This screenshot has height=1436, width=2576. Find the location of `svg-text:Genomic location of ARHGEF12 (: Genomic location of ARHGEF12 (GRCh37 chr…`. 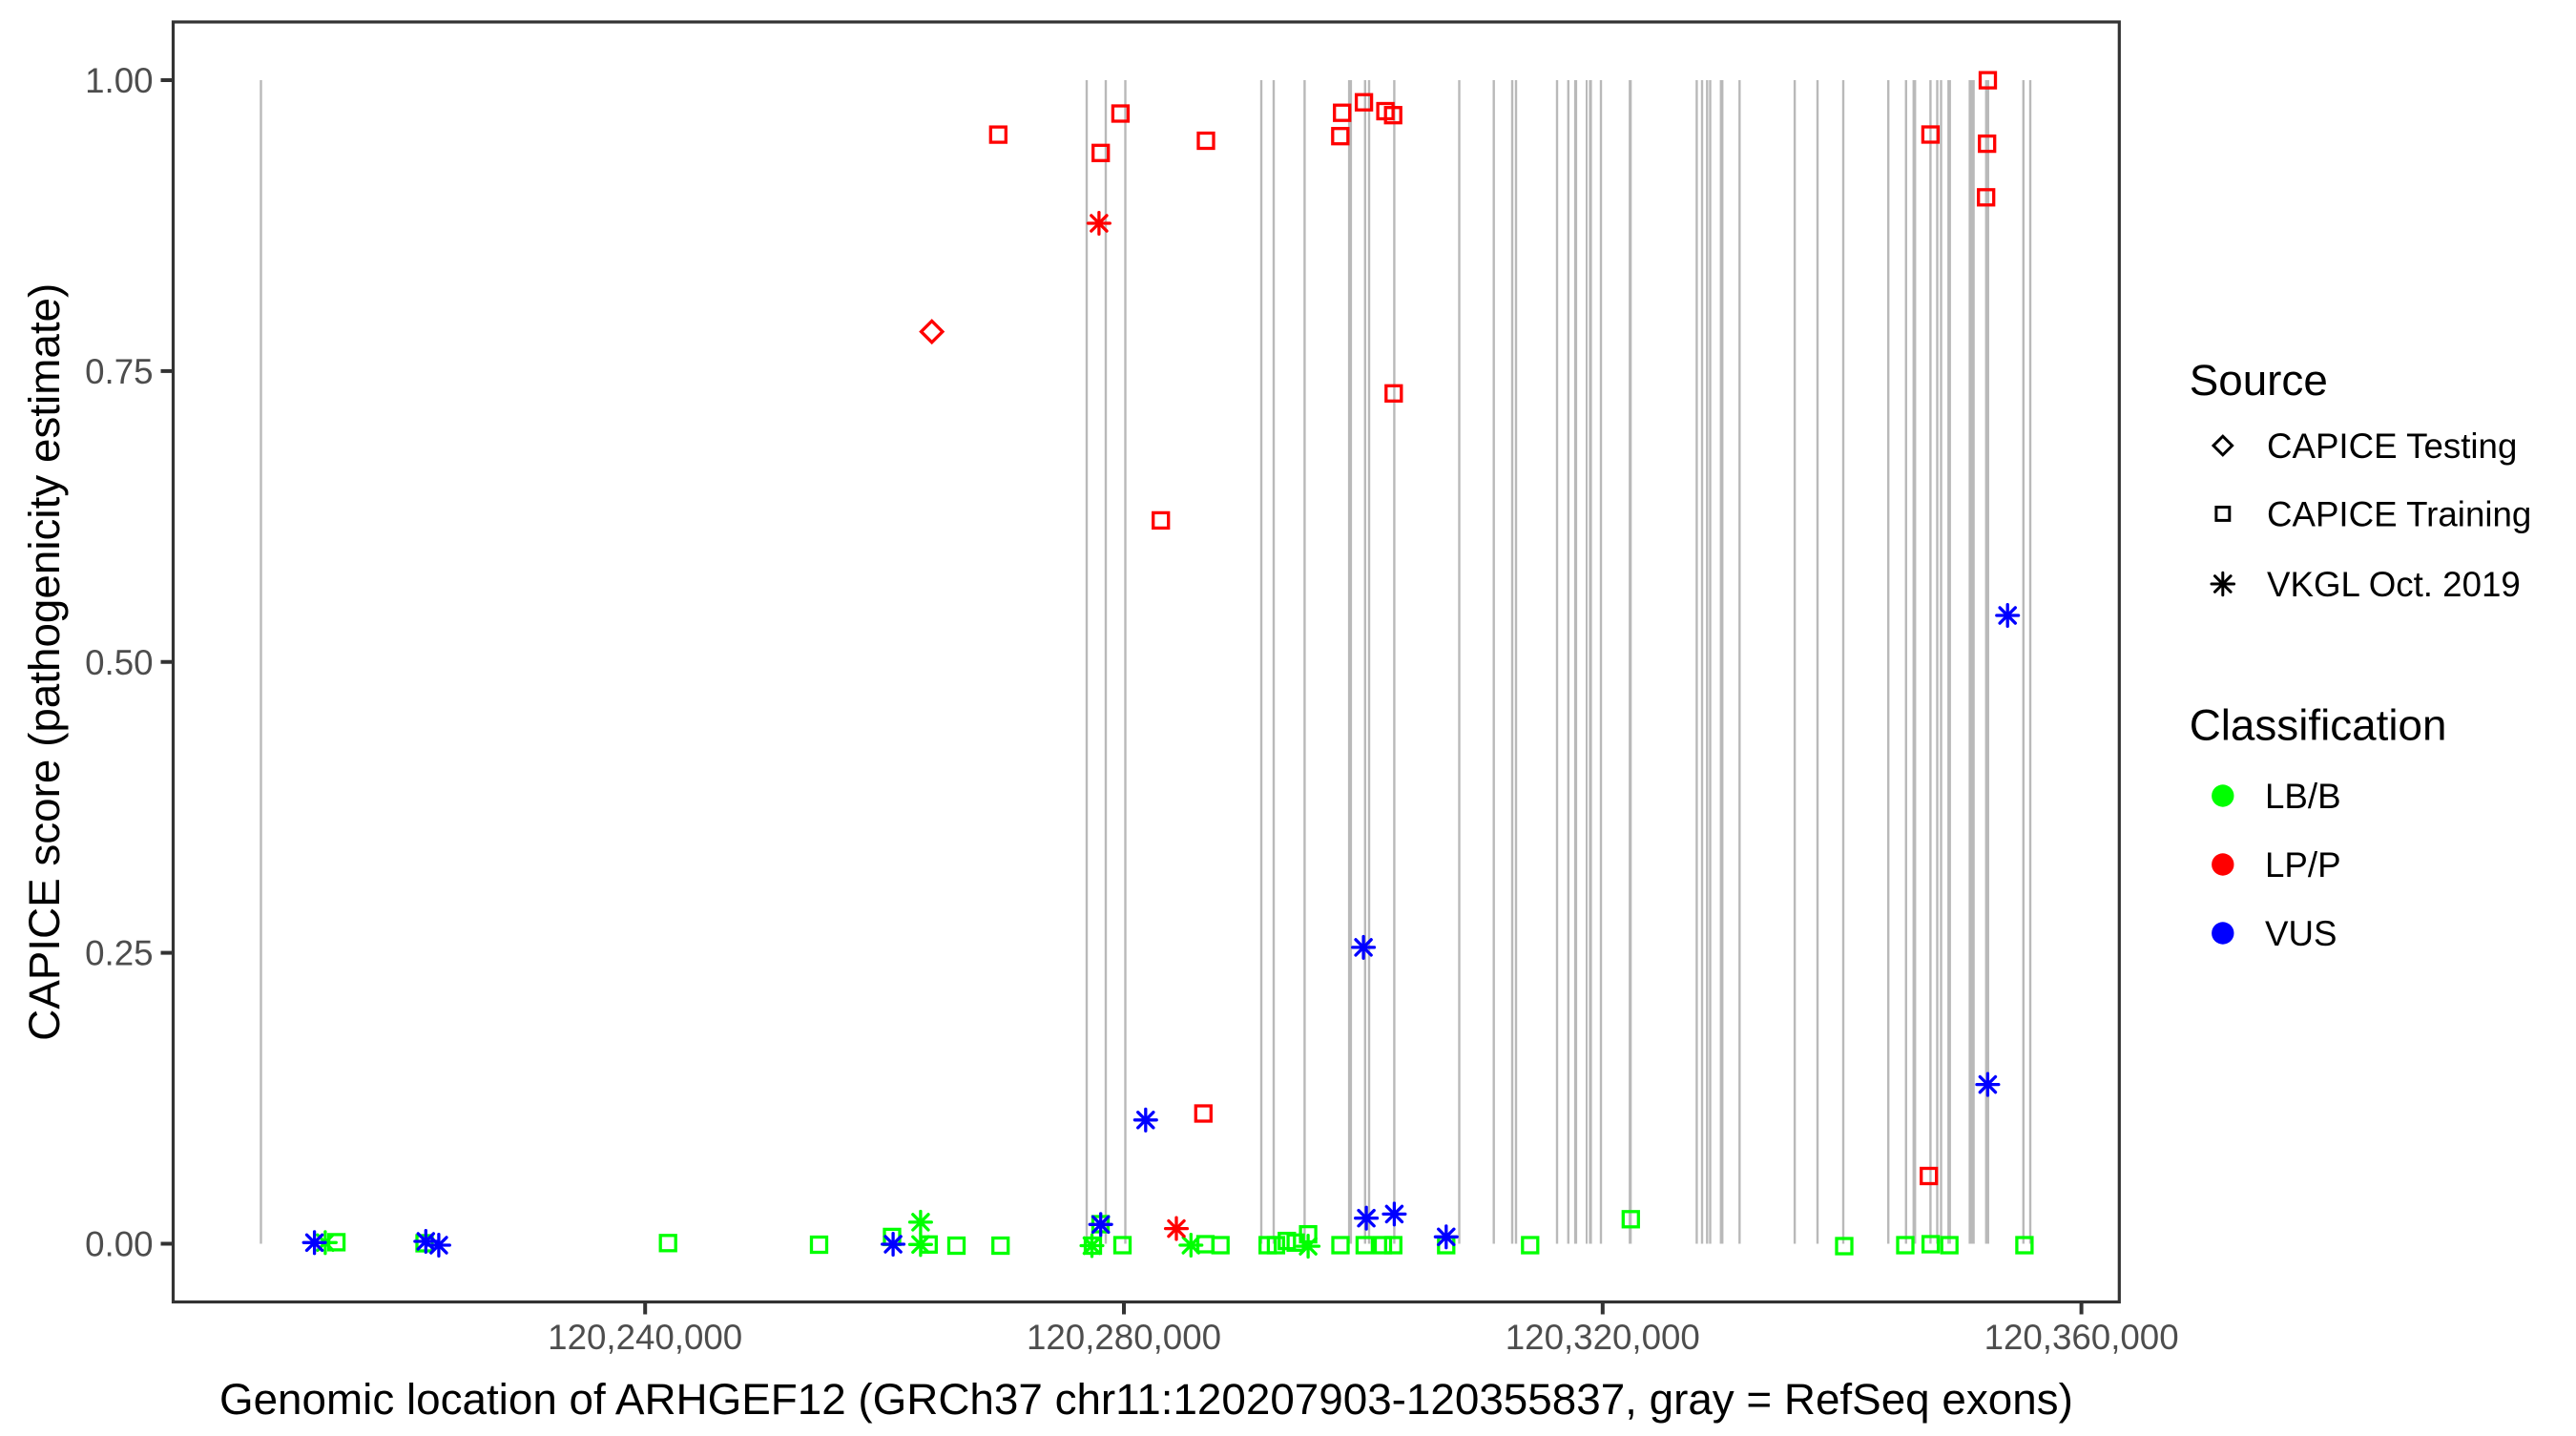

svg-text:Genomic location of ARHGEF12 (: Genomic location of ARHGEF12 (GRCh37 chr… is located at coordinates (1146, 1399).